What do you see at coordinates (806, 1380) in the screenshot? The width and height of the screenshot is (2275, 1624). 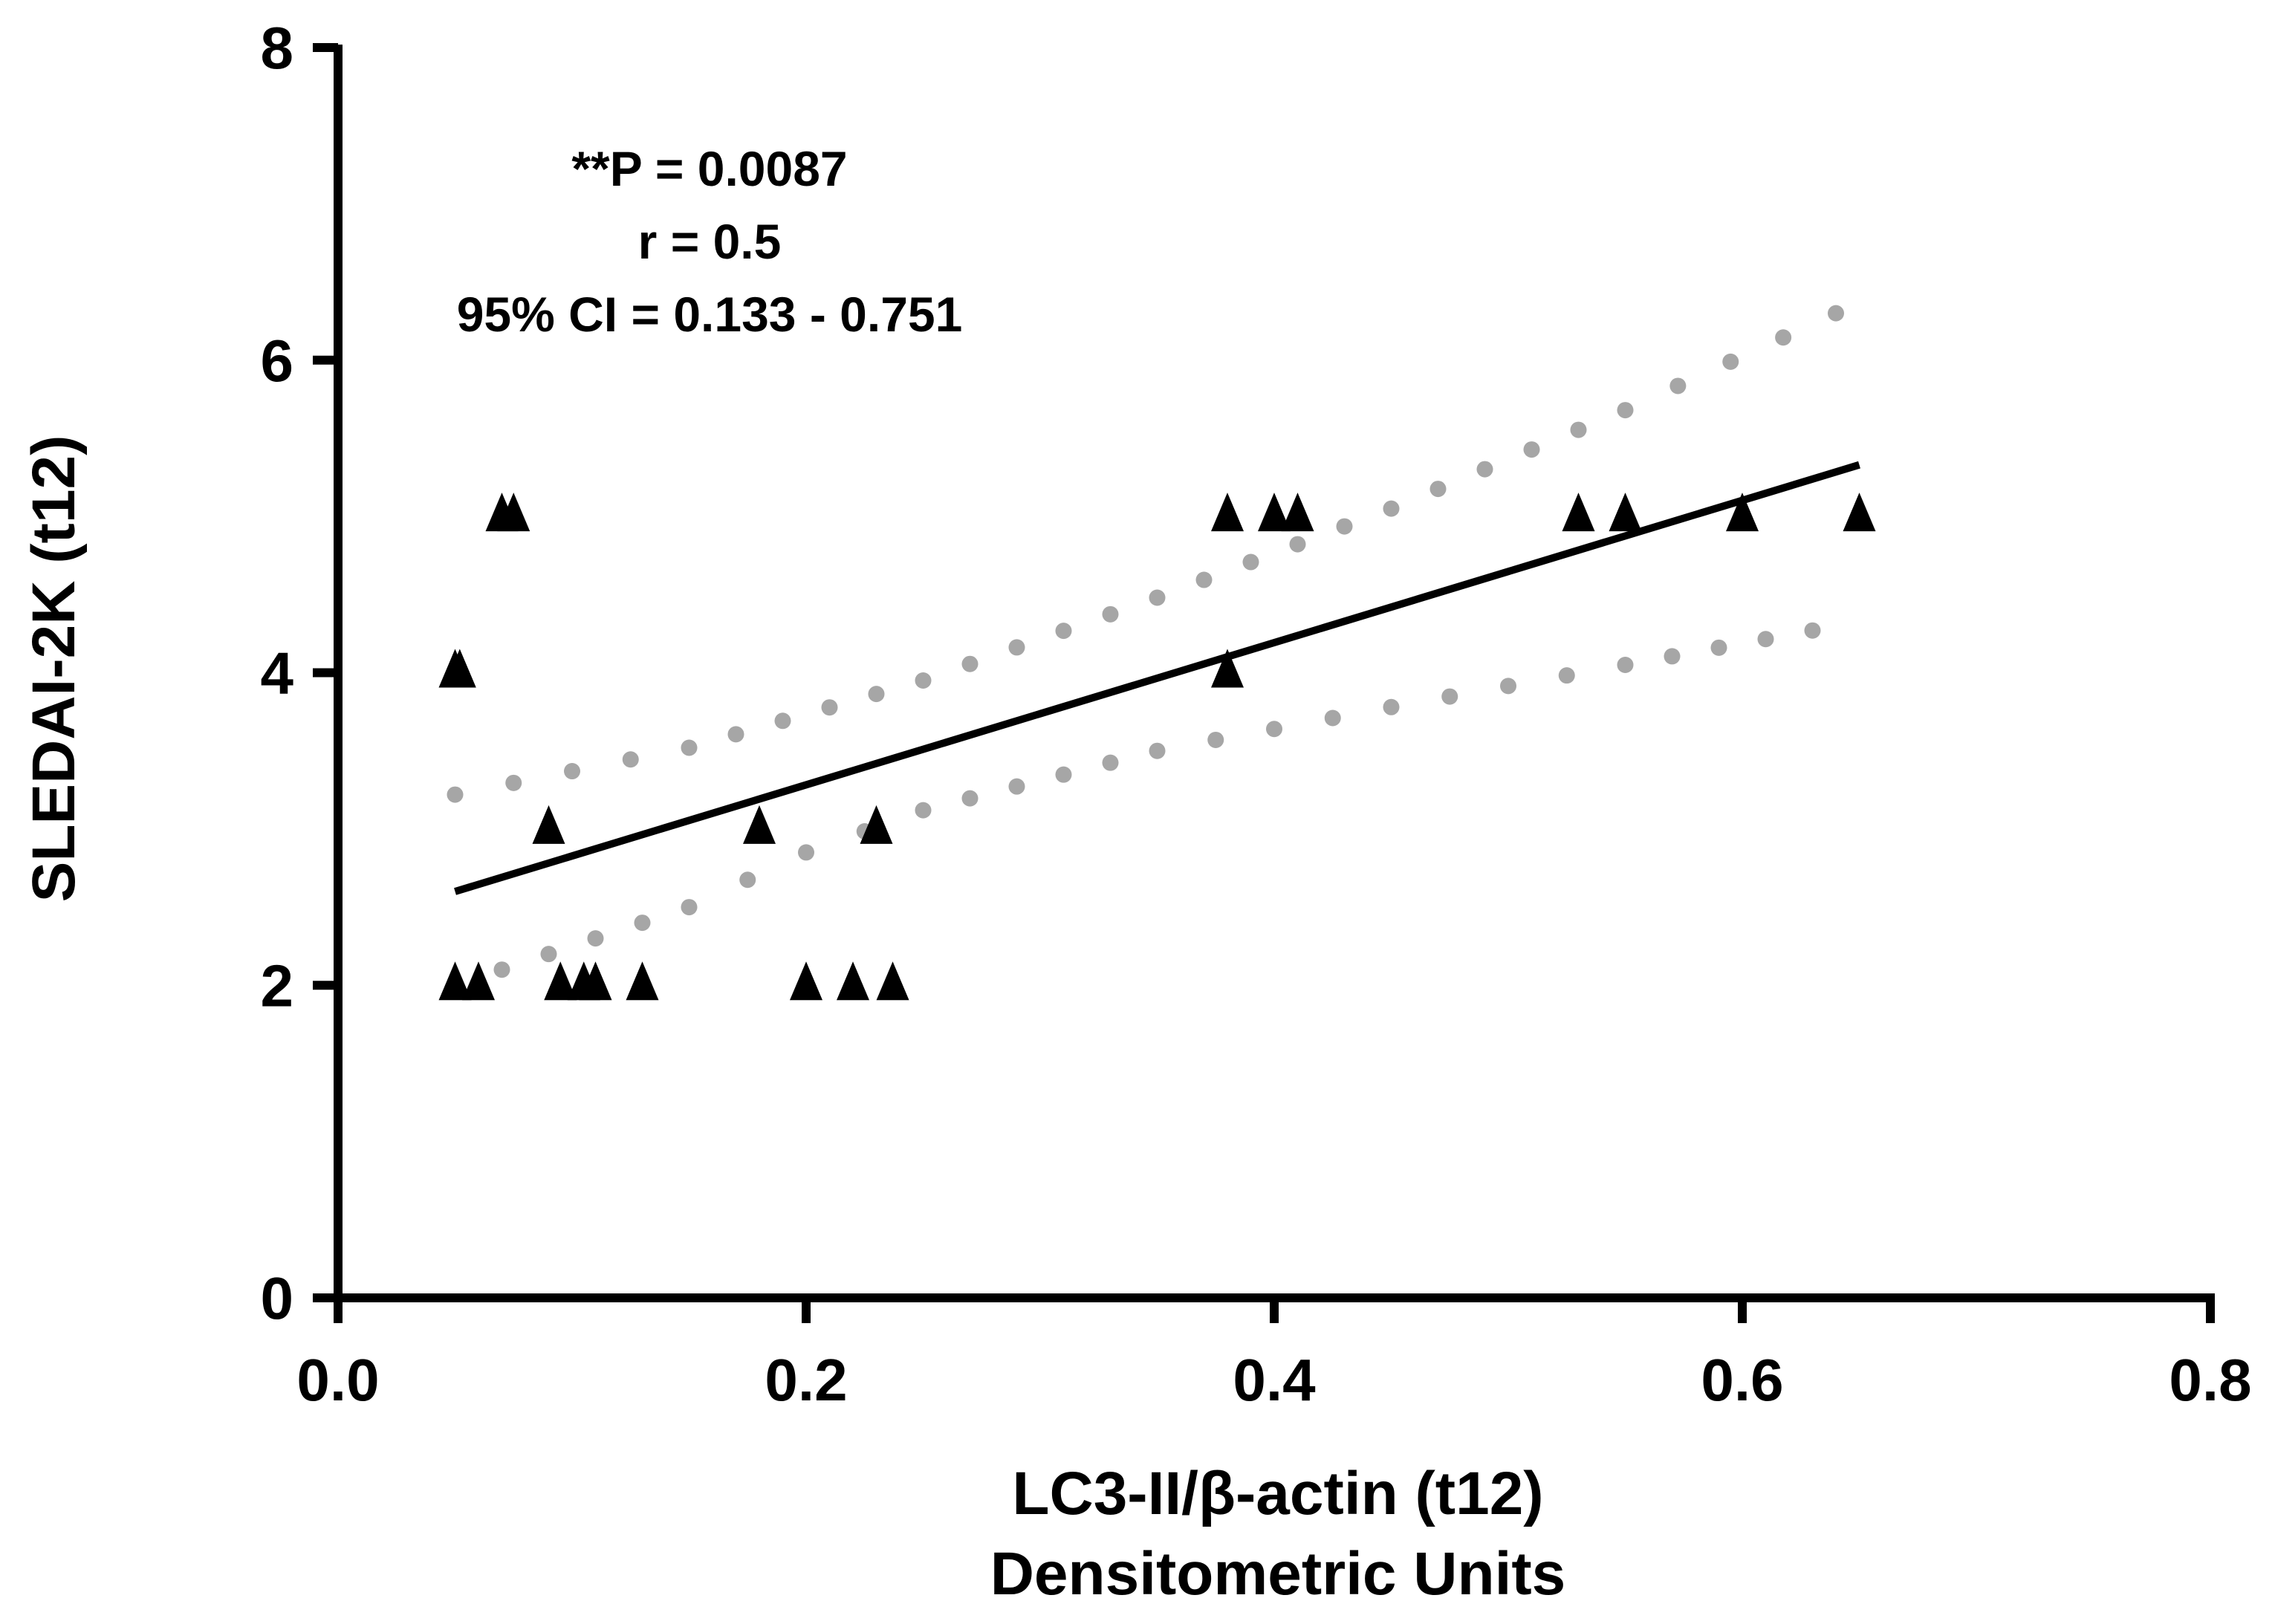 I see `x-tick-label: 0.2` at bounding box center [806, 1380].